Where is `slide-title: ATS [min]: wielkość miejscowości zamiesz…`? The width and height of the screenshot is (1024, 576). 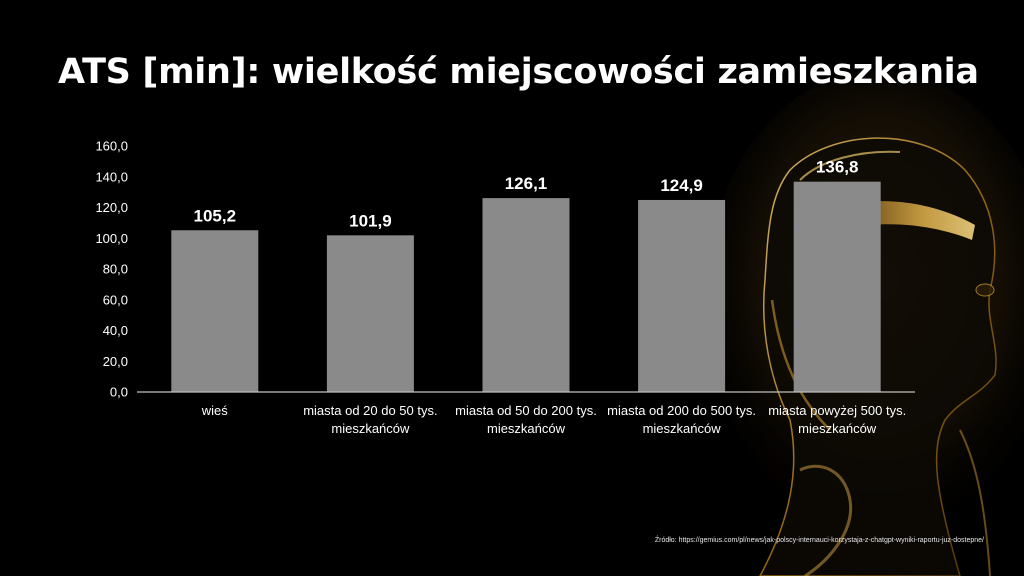 slide-title: ATS [min]: wielkość miejscowości zamiesz… is located at coordinates (518, 72).